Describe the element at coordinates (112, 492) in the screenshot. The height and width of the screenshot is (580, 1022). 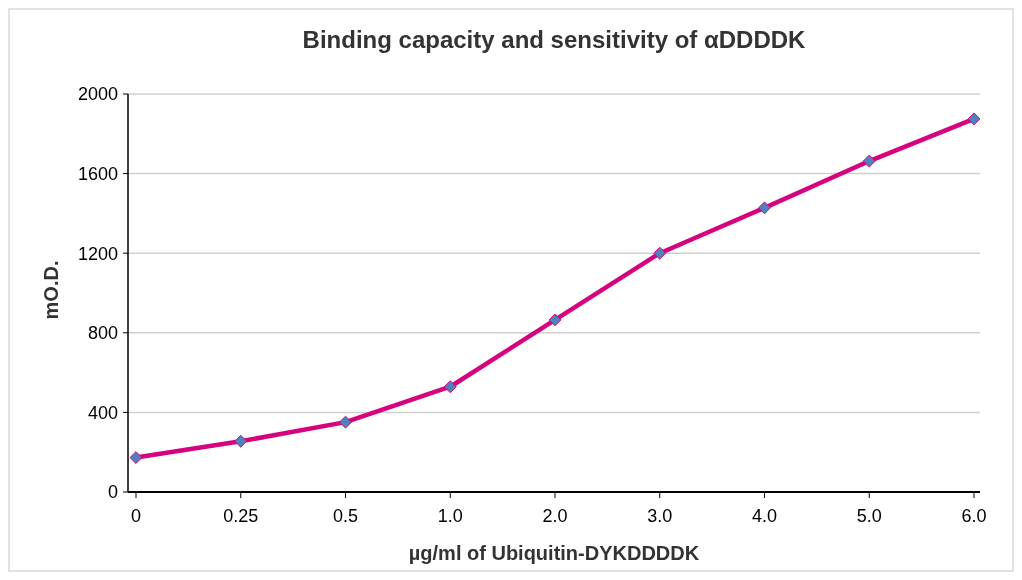
I see `y-tick-label: 0` at that location.